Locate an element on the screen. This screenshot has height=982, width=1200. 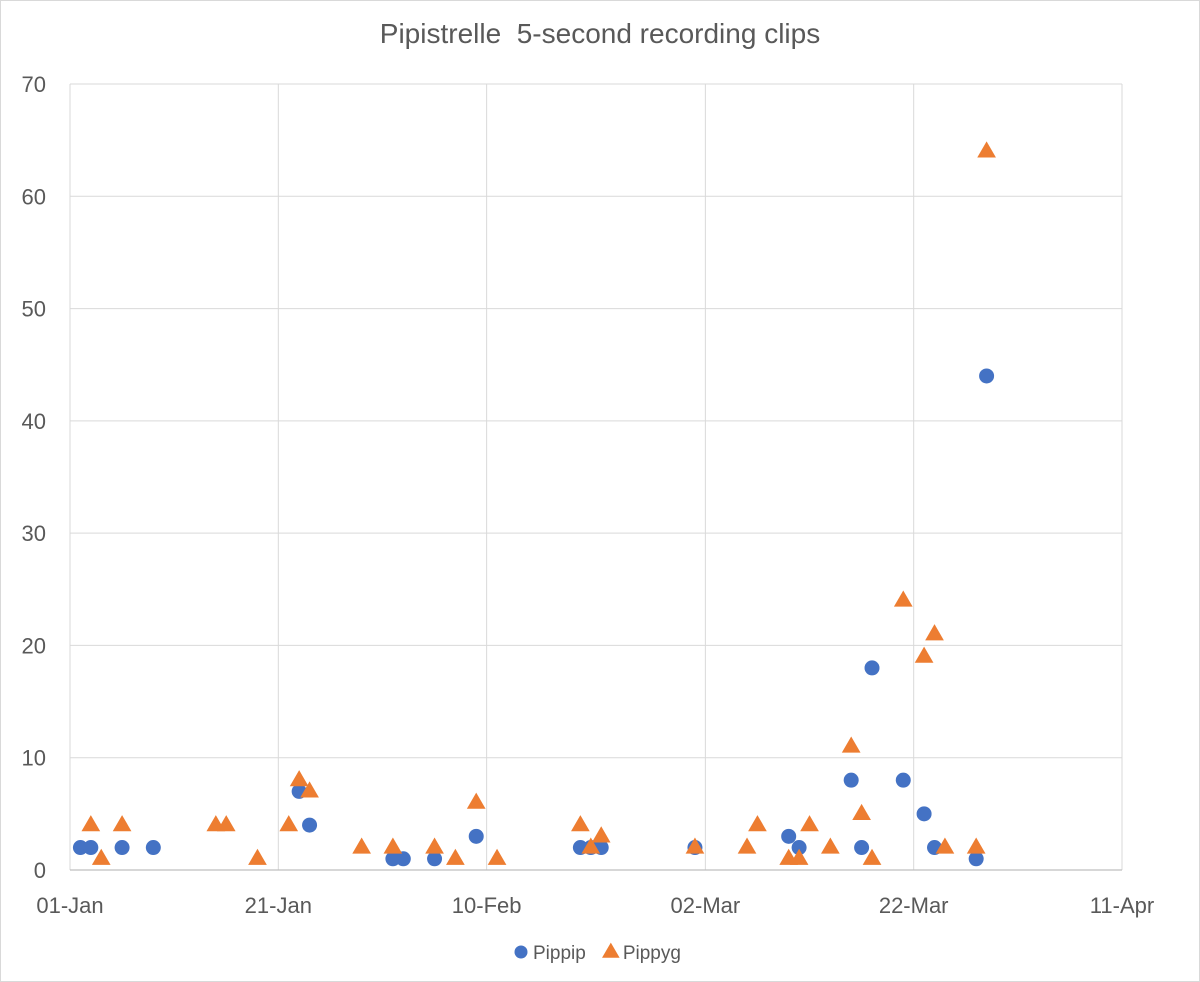
y-tick-label: 40 is located at coordinates (34, 421).